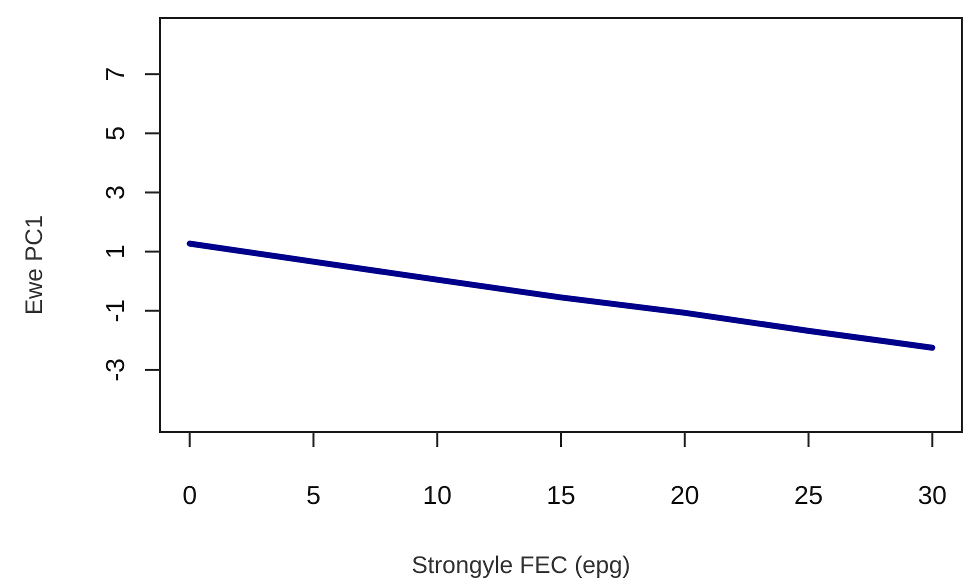  Describe the element at coordinates (115, 192) in the screenshot. I see `y-tick-label: 3` at that location.